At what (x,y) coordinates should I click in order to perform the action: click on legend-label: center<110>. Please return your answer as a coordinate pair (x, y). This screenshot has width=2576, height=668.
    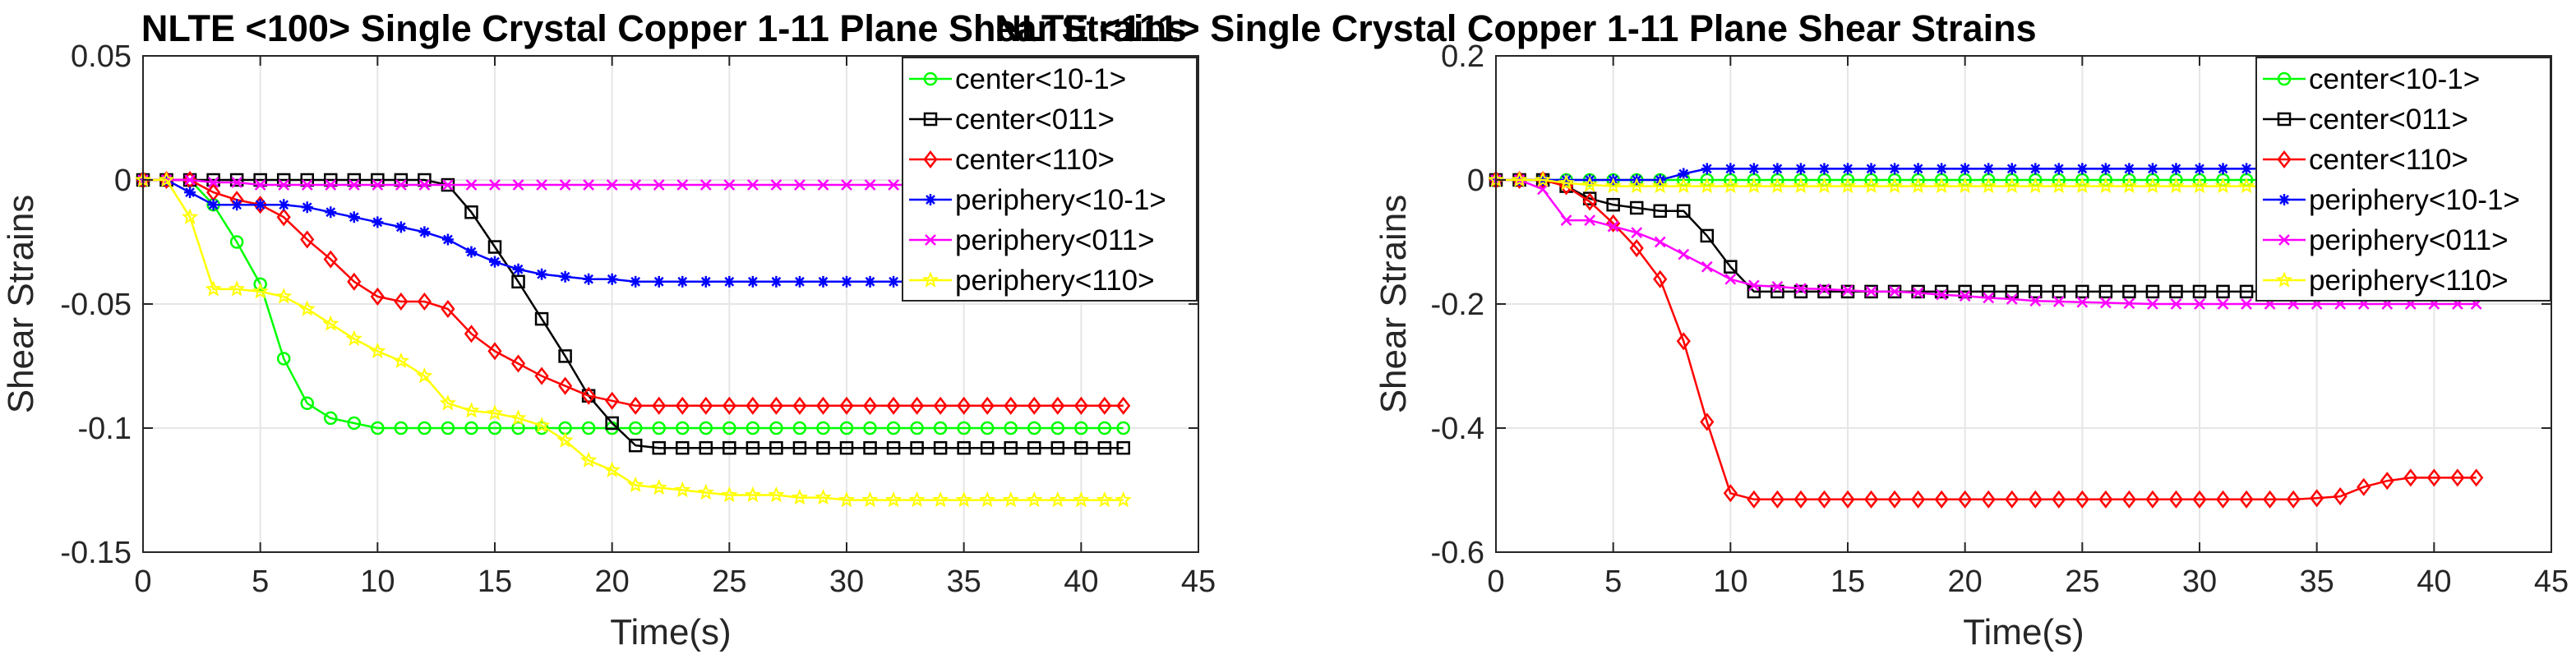
    Looking at the image, I should click on (1035, 160).